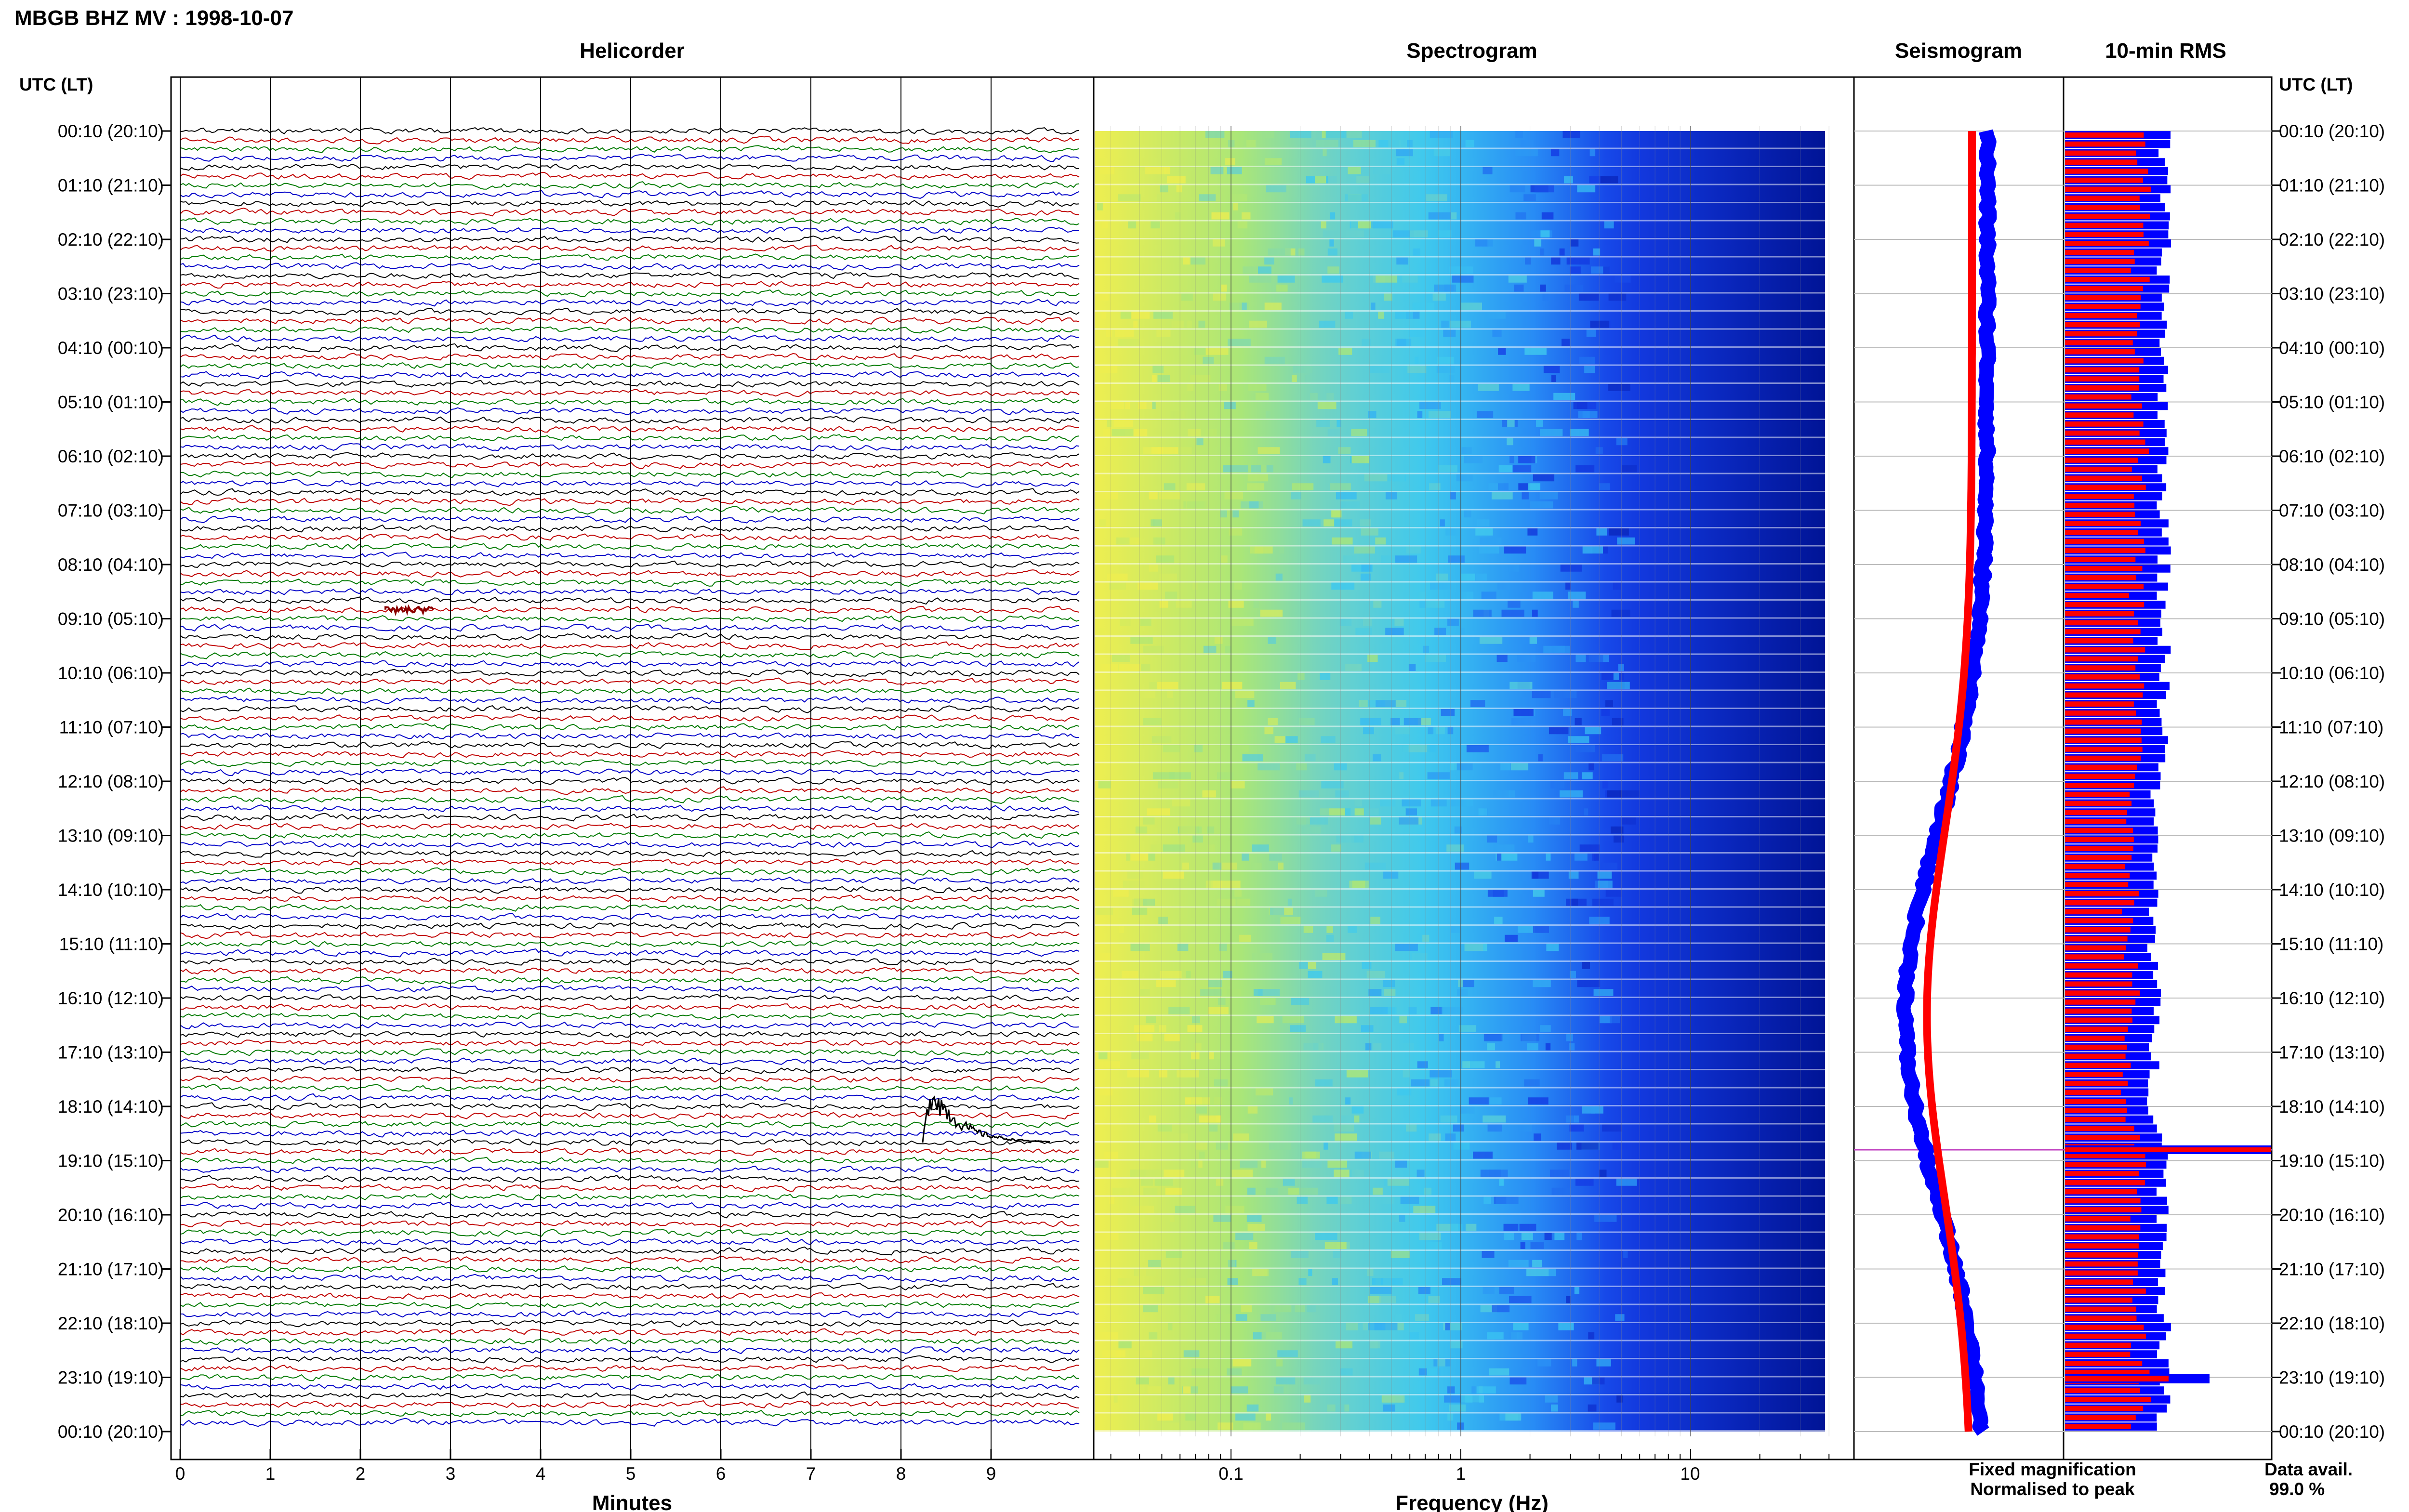 The width and height of the screenshot is (2409, 1512). Describe the element at coordinates (361, 1474) in the screenshot. I see `minute-tick-label: 2` at that location.